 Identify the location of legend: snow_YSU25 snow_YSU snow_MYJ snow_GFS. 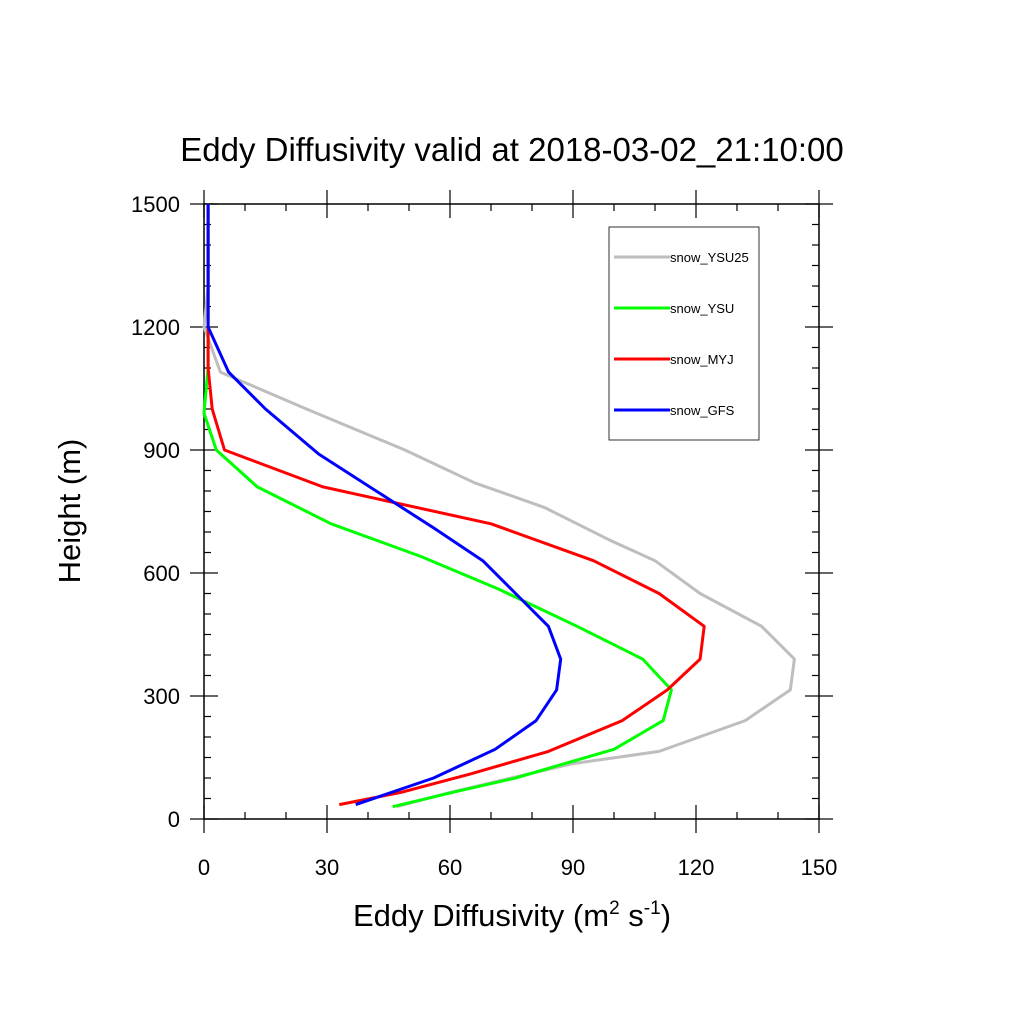
(684, 333).